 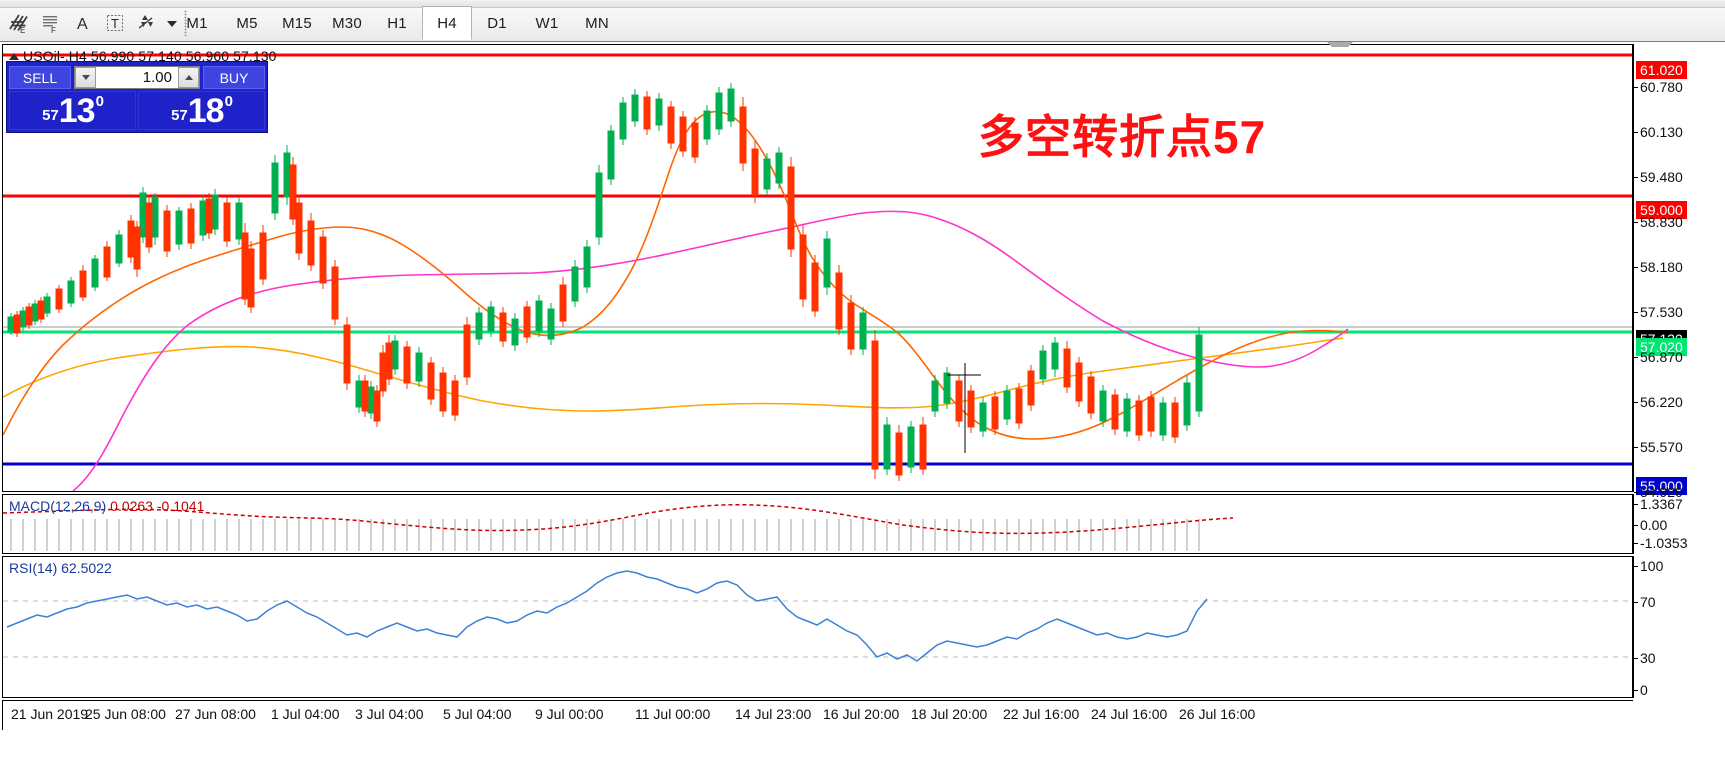 I want to click on objects-icon, so click(x=147, y=23).